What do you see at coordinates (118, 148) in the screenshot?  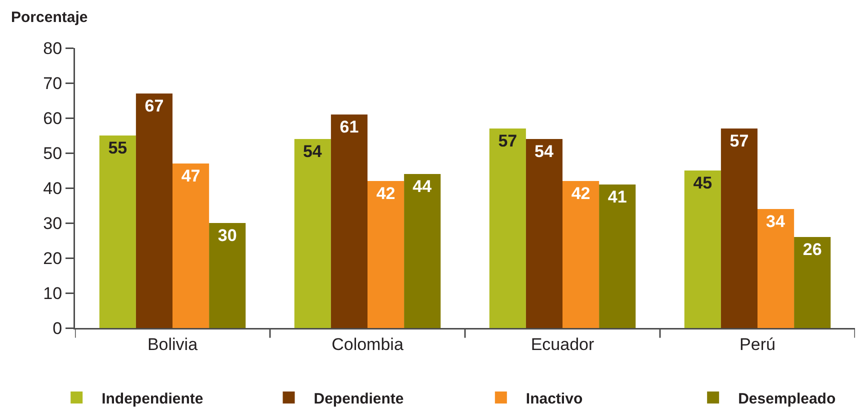 I see `data-label: 55` at bounding box center [118, 148].